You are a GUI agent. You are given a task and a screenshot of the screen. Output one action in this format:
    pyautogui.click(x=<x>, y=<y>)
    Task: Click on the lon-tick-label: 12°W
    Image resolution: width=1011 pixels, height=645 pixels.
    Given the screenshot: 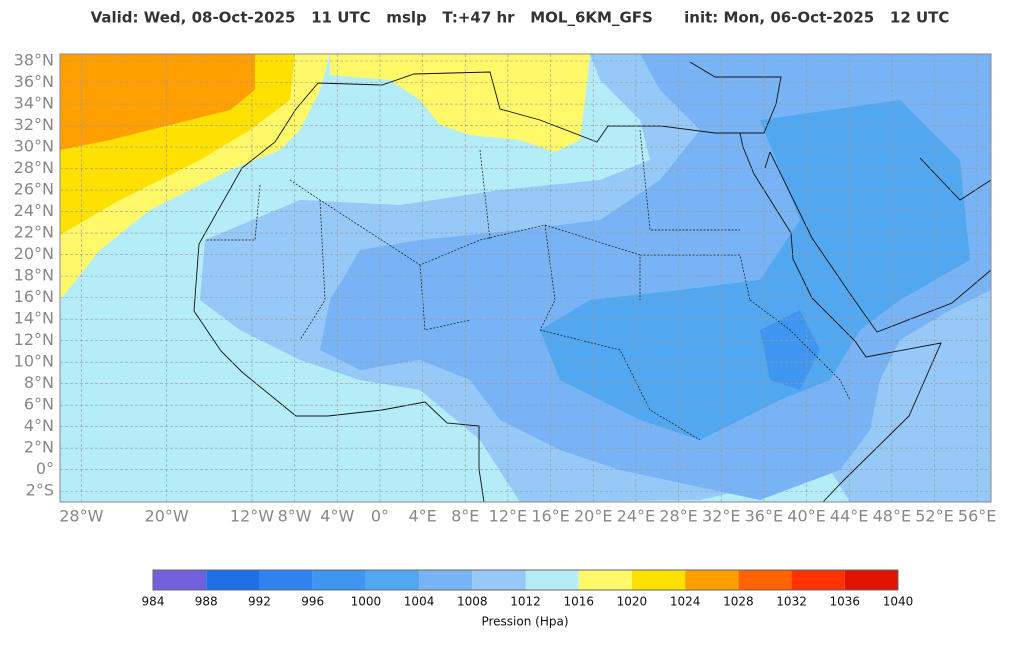 What is the action you would take?
    pyautogui.click(x=252, y=516)
    